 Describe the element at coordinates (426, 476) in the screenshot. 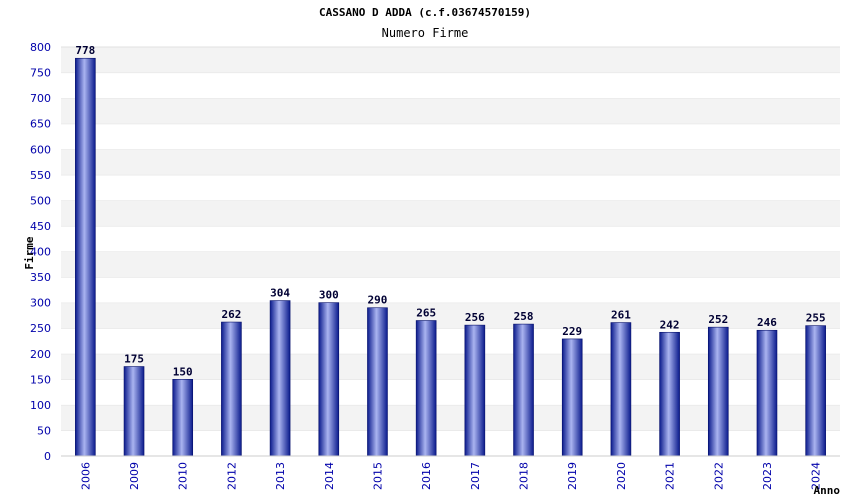

I see `x-tick-label: 2016` at that location.